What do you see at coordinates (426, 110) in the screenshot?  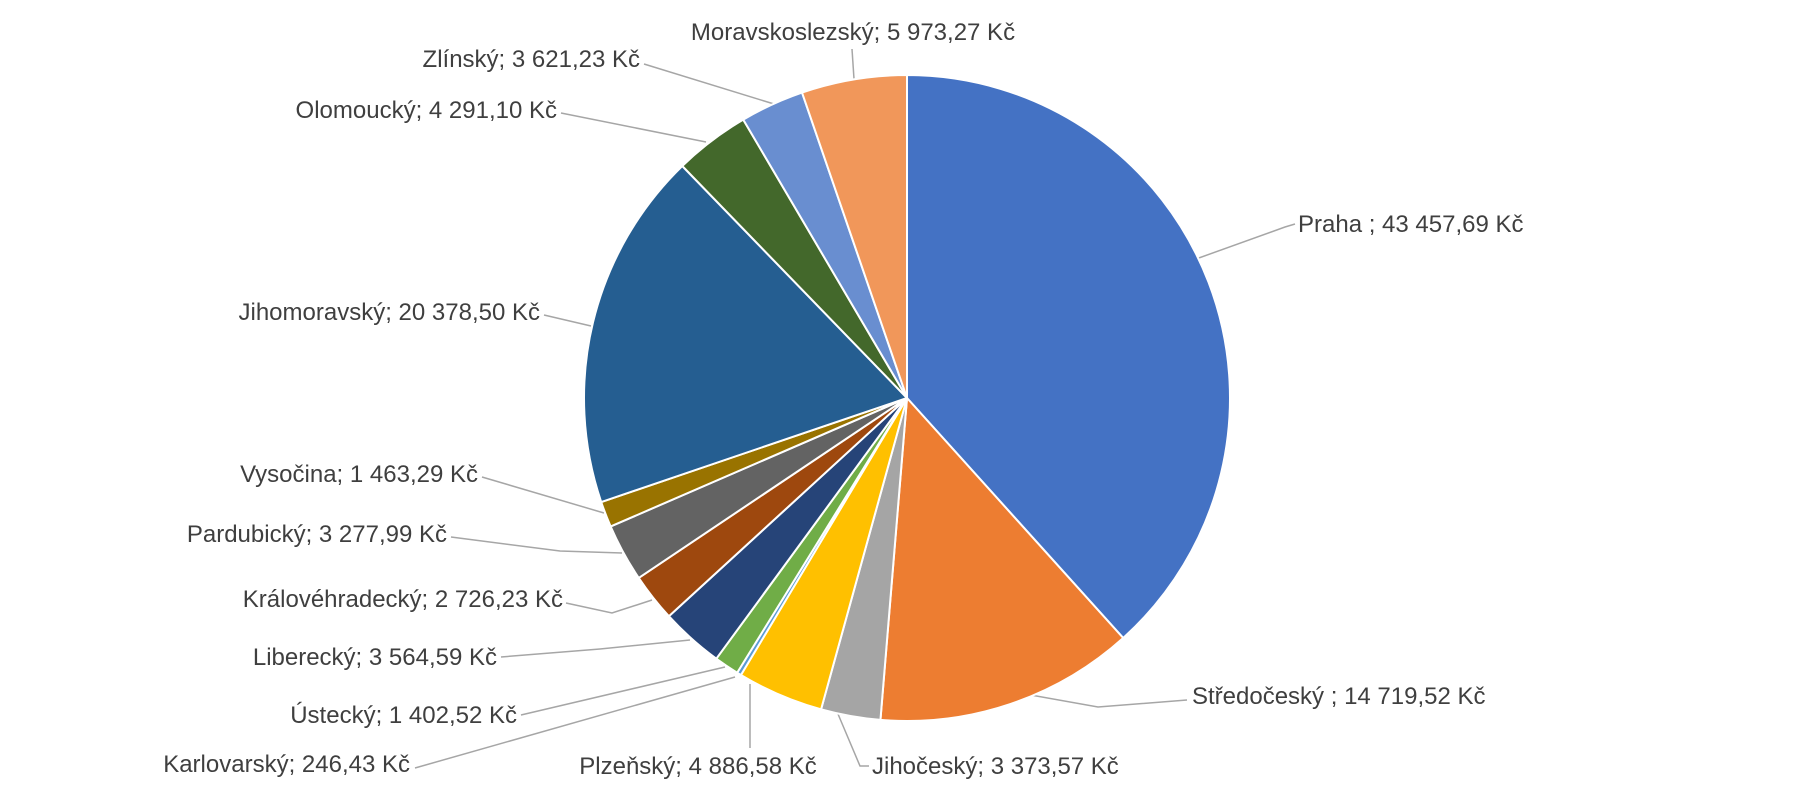 I see `data-label-olomoucky: Olomoucký; 4 291,10 Kč` at bounding box center [426, 110].